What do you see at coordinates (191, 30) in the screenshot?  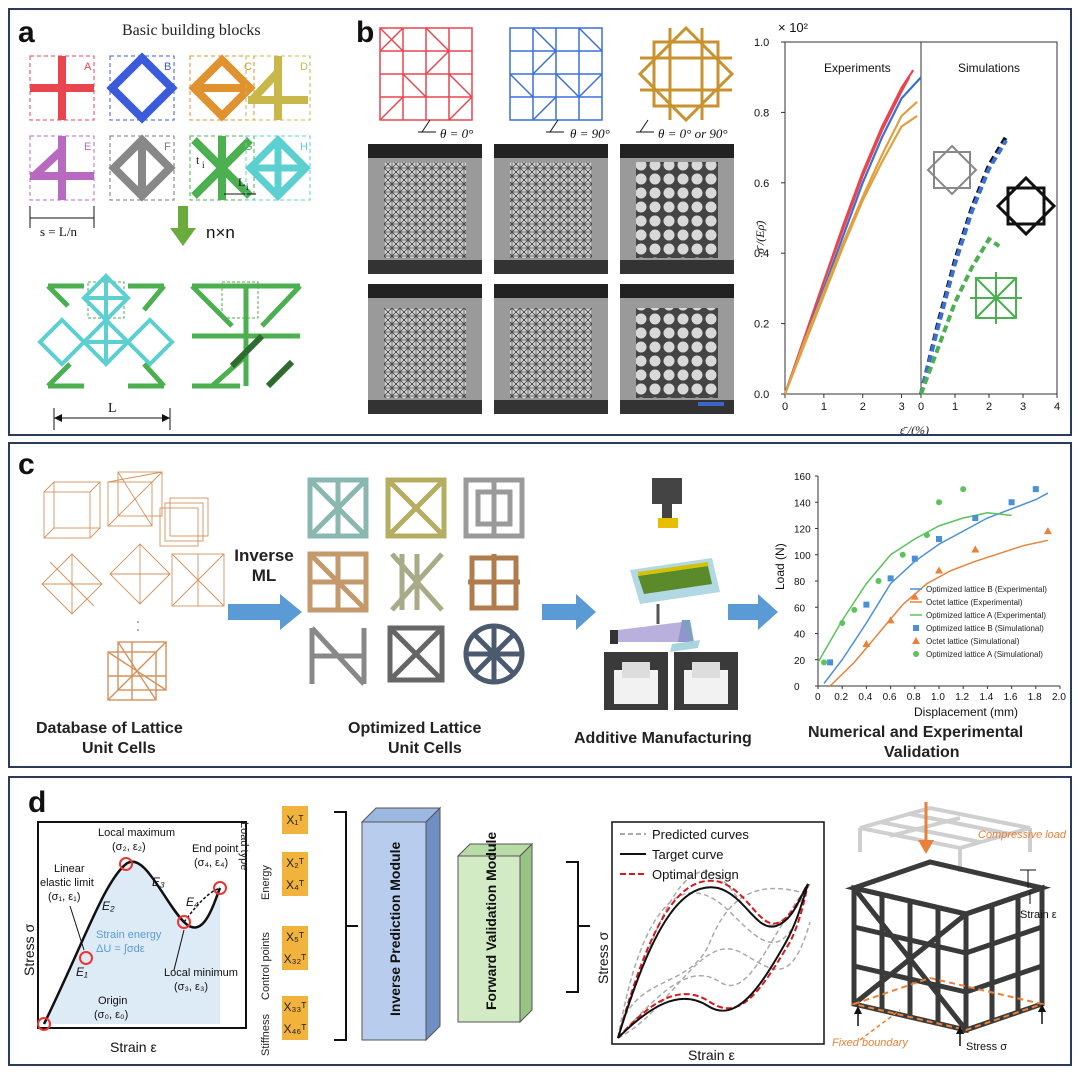 I see `building-blocks-title: Basic building blocks` at bounding box center [191, 30].